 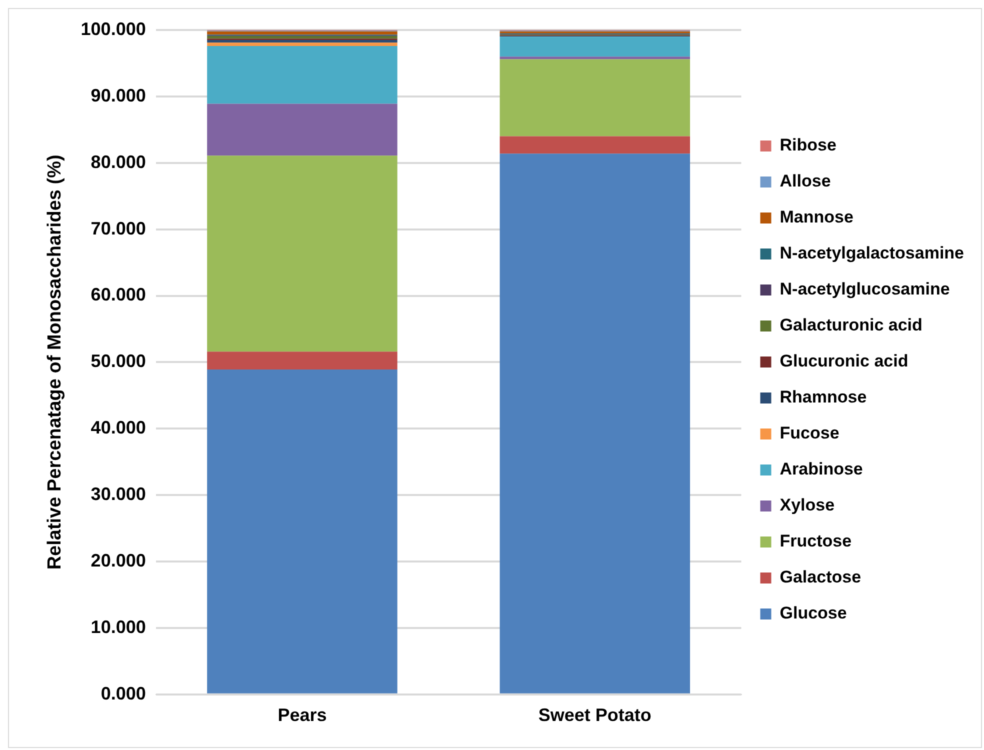 What do you see at coordinates (872, 253) in the screenshot?
I see `legend-label: N-acetylgalactosamine` at bounding box center [872, 253].